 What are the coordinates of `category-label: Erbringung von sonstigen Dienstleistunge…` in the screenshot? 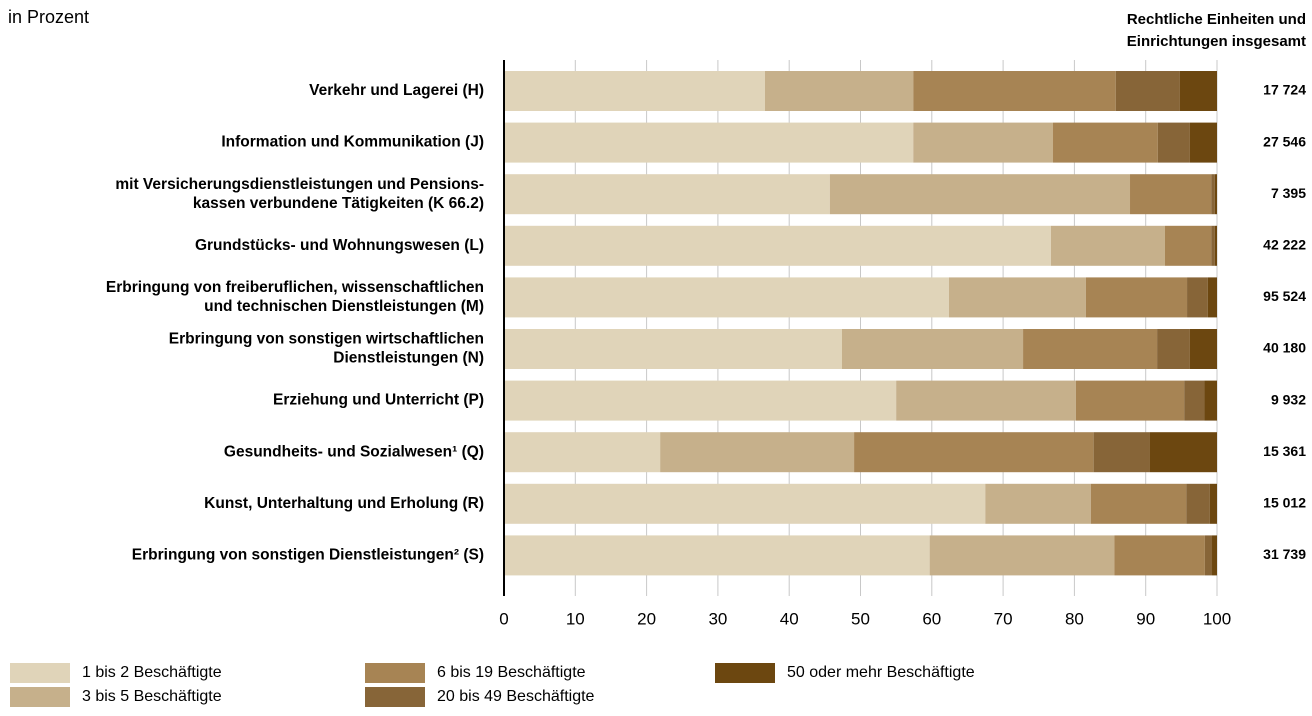 It's located at (308, 554).